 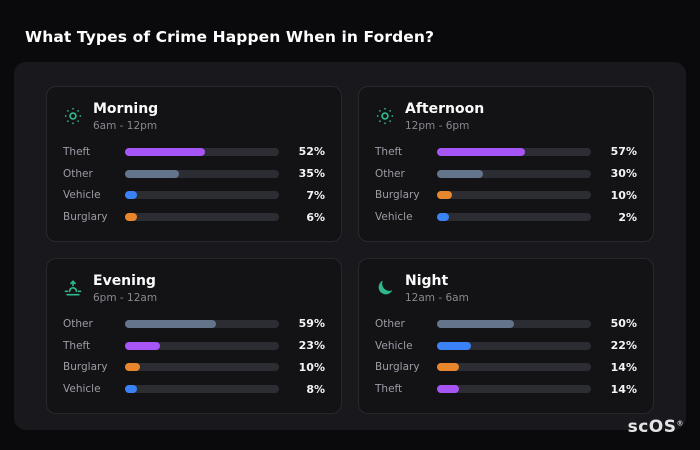 I want to click on bar-row-other: Other 35%, so click(x=194, y=174).